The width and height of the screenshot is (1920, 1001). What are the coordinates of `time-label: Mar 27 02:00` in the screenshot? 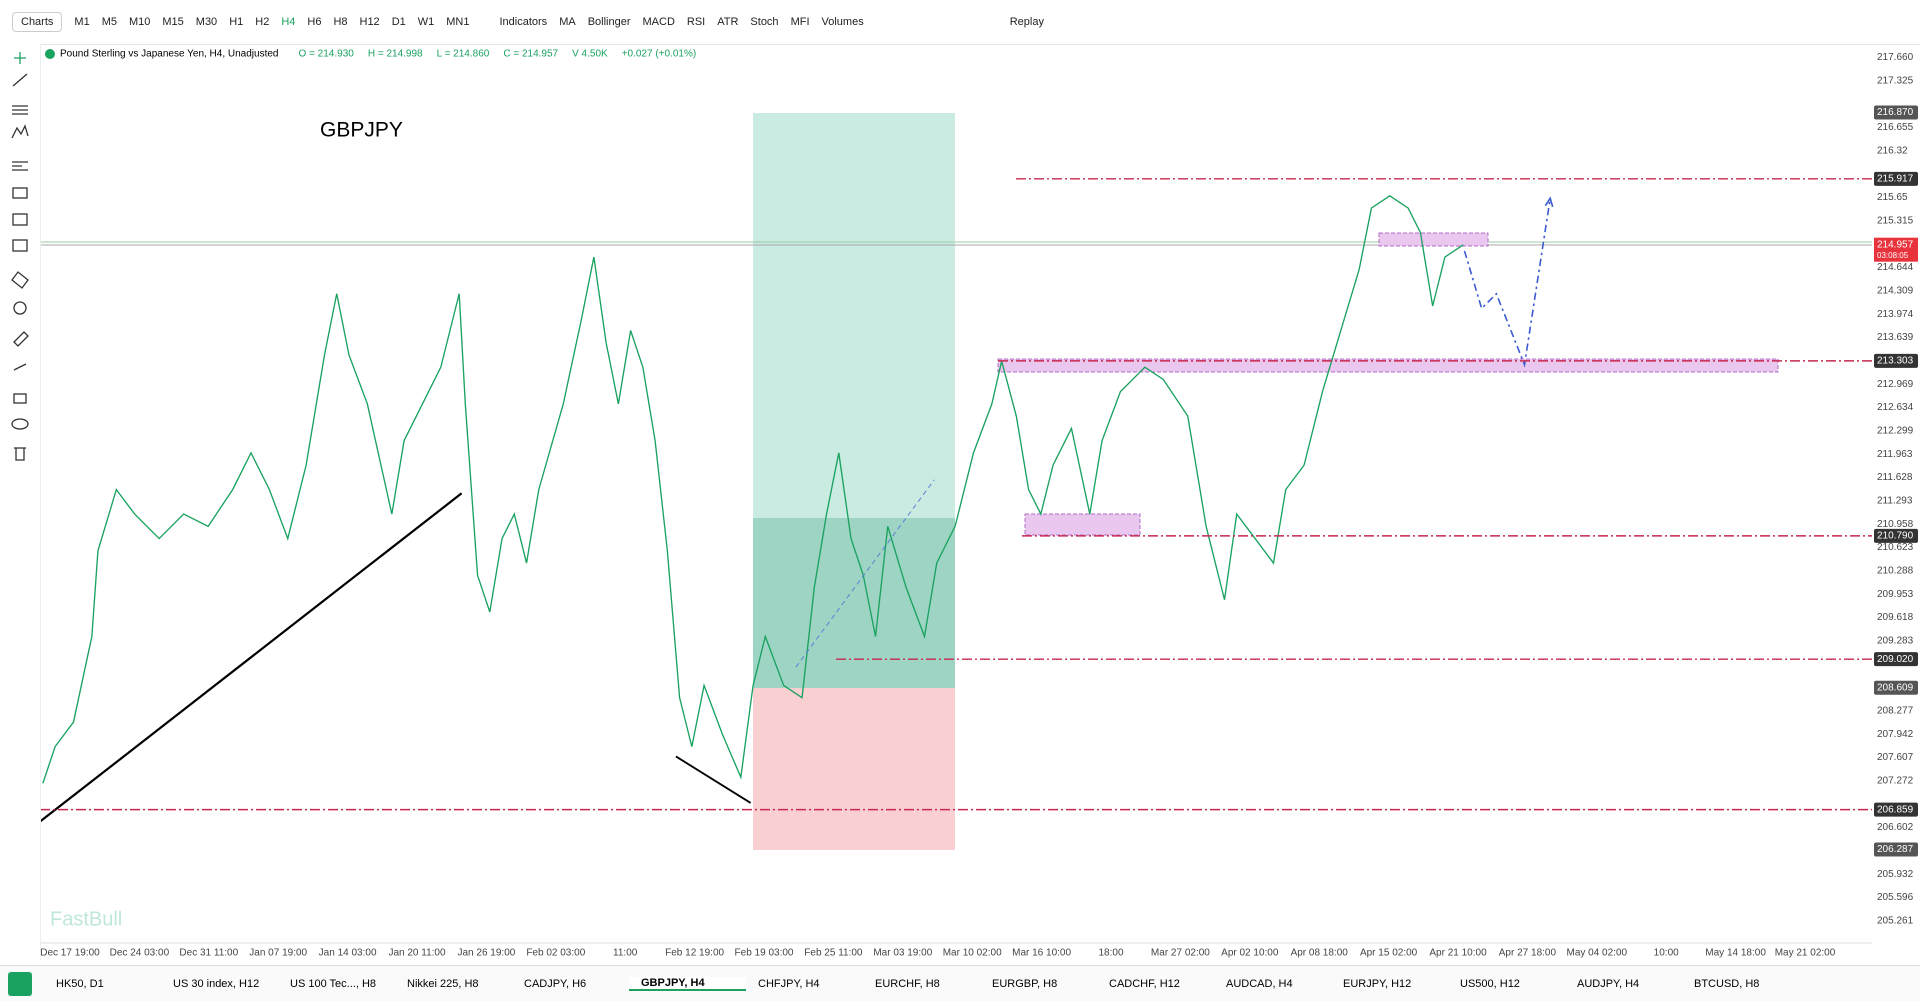 It's located at (1180, 953).